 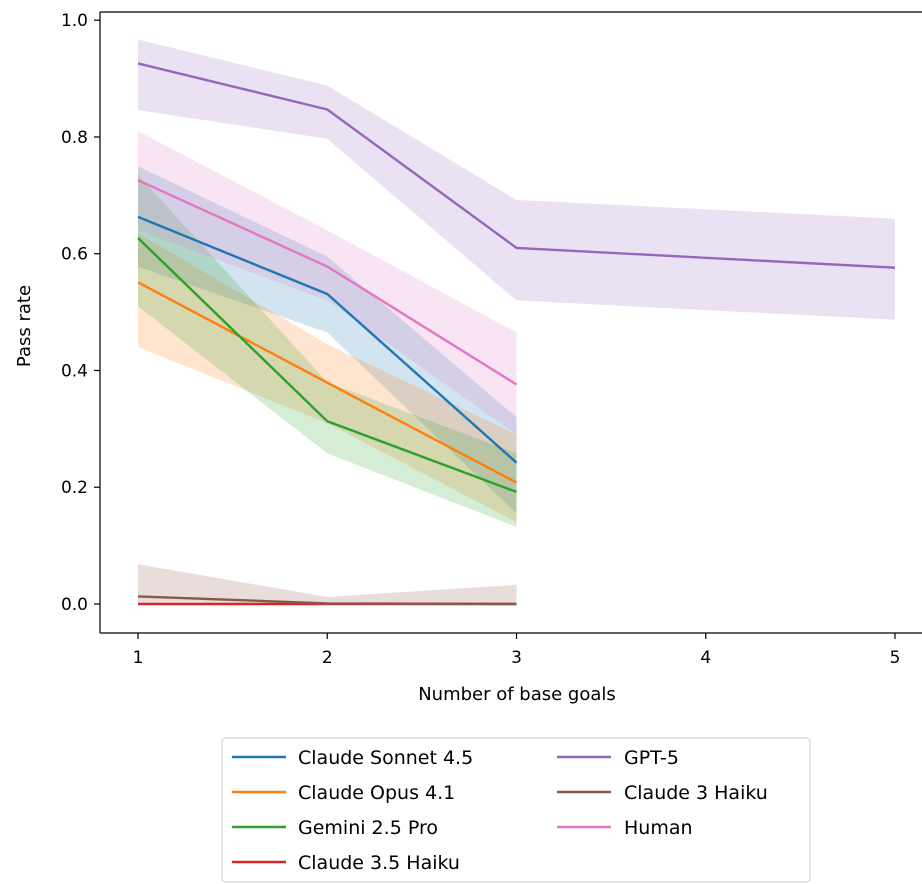 What do you see at coordinates (696, 793) in the screenshot?
I see `legend-label-claude-3-haiku: Claude 3 Haiku` at bounding box center [696, 793].